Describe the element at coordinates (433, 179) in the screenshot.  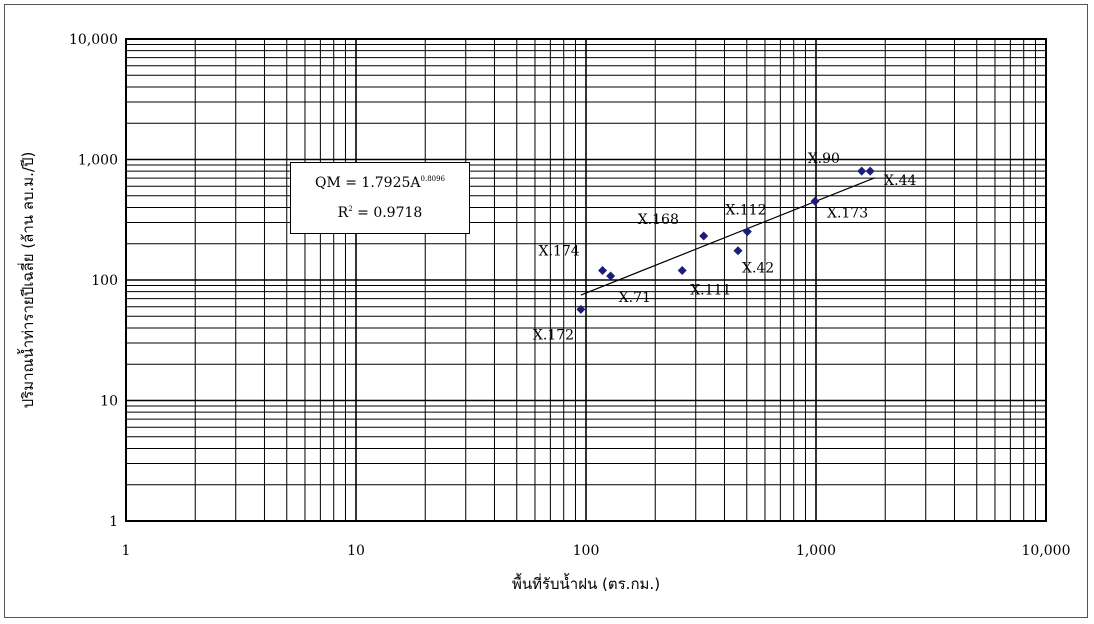
I see `equation-exponent: 0.8096` at that location.